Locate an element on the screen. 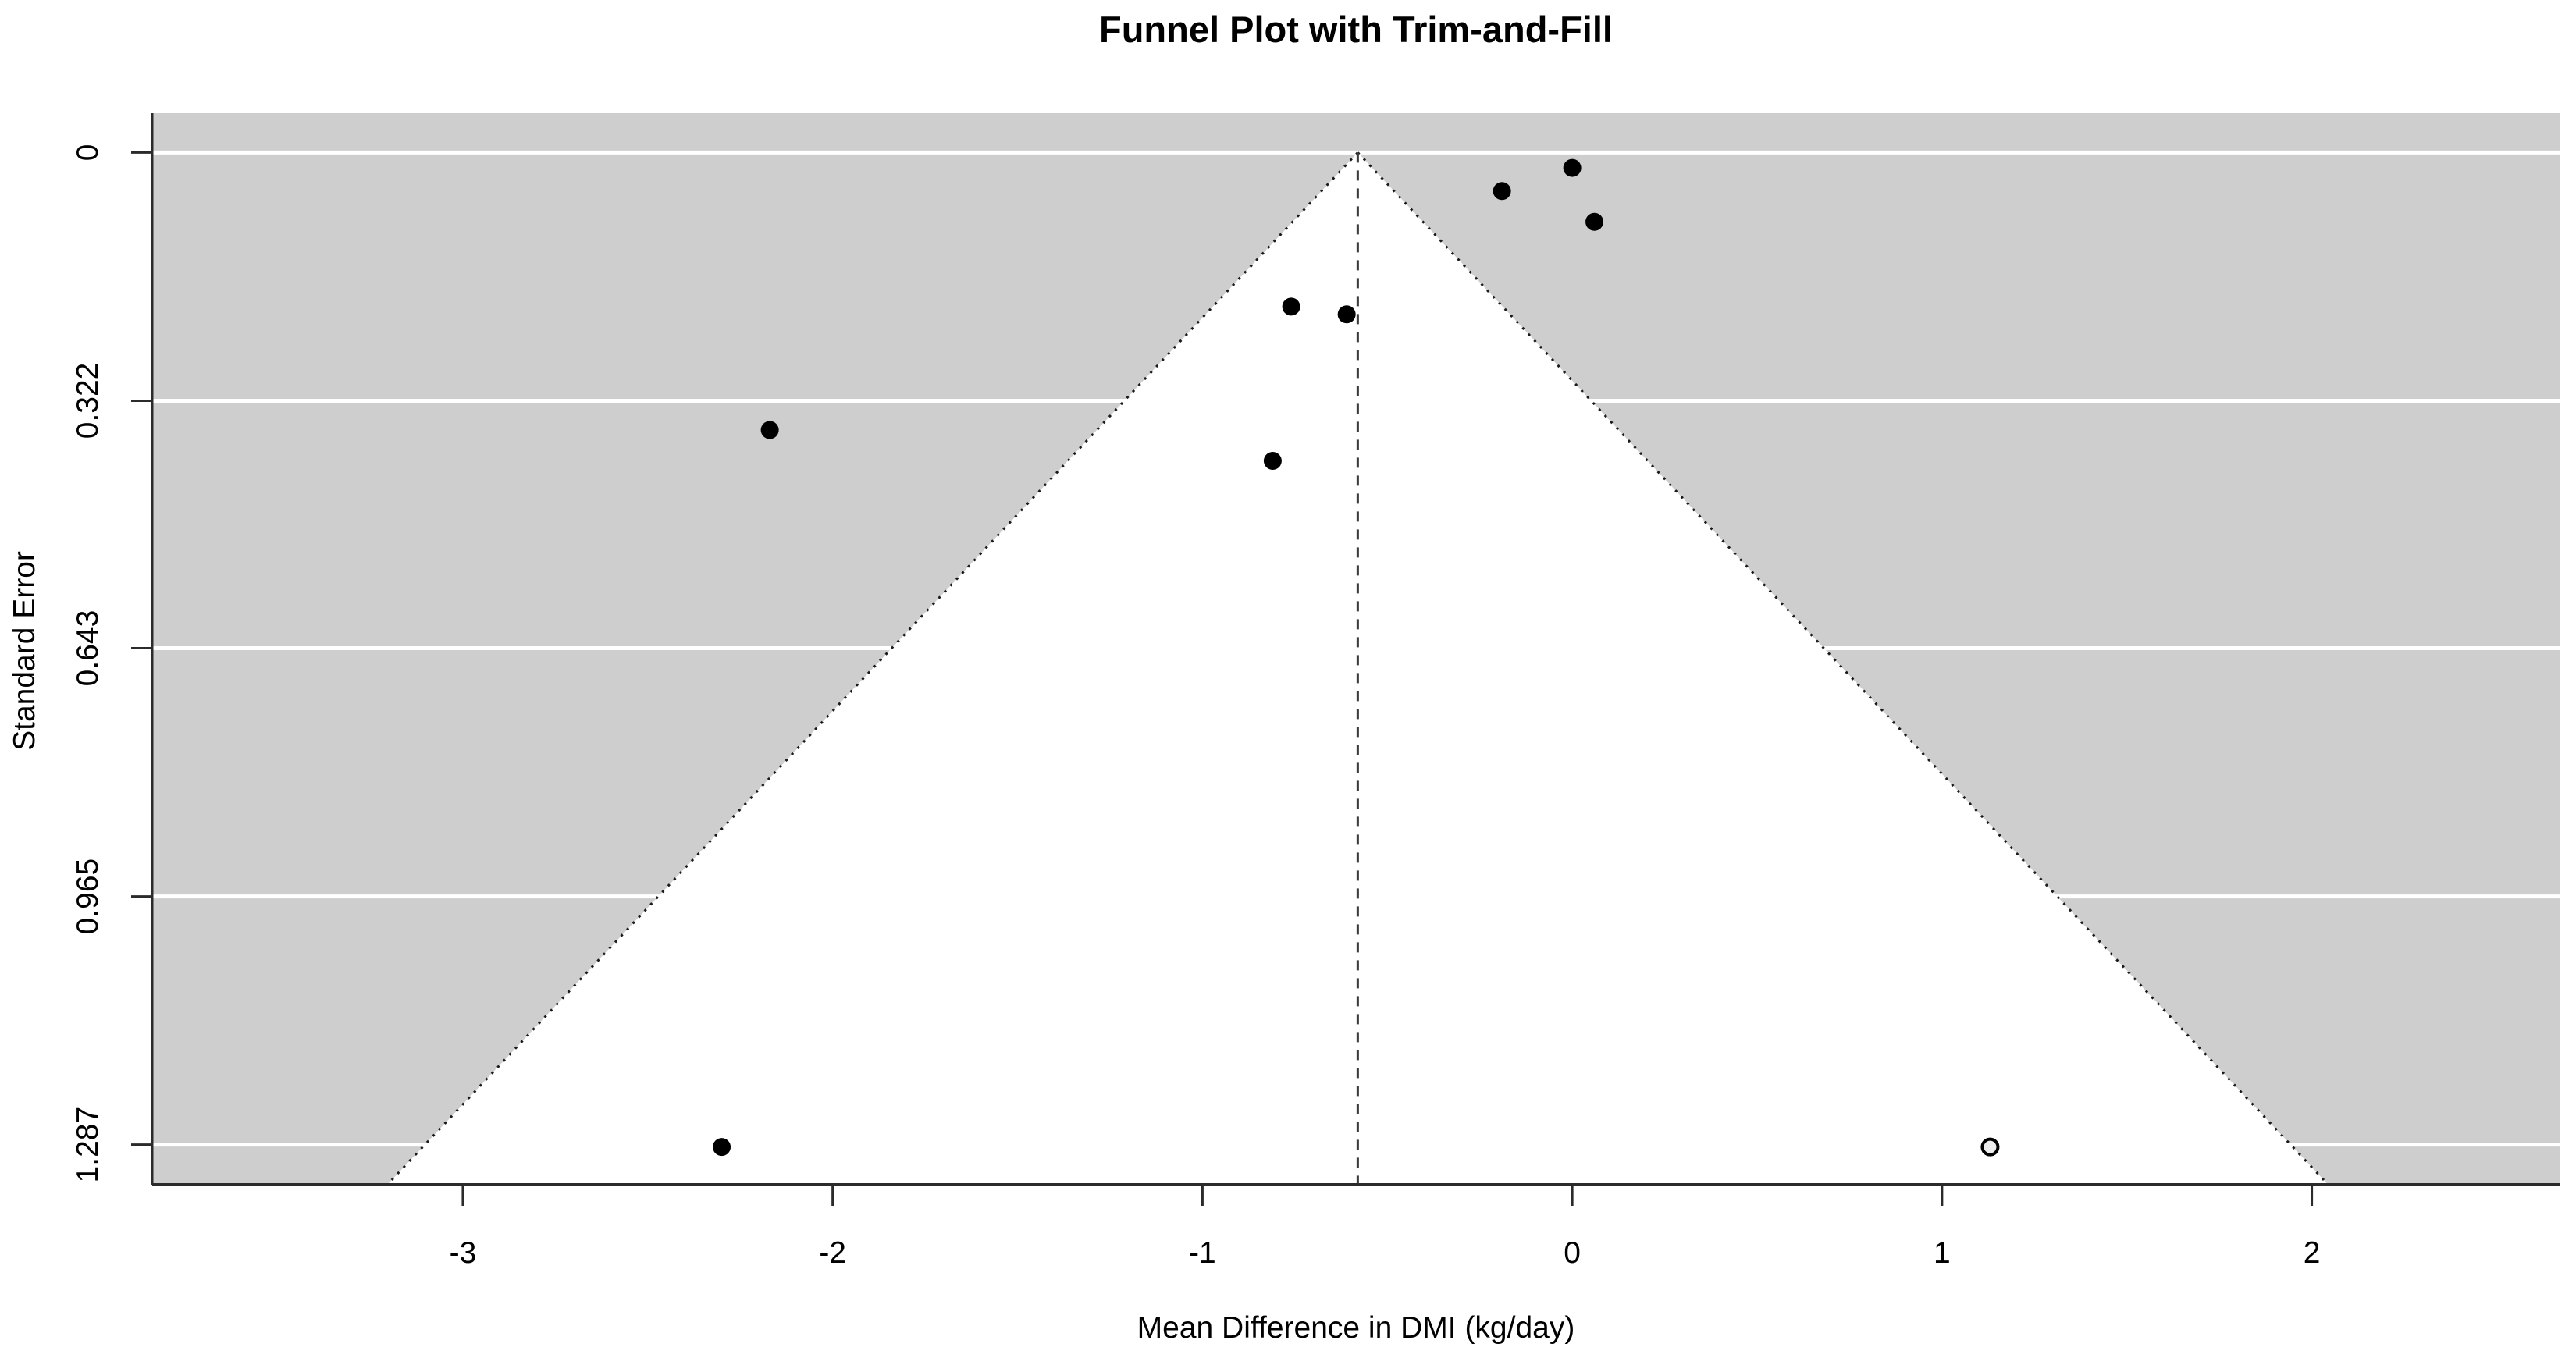  y-tick-label: 0.322 is located at coordinates (88, 401).